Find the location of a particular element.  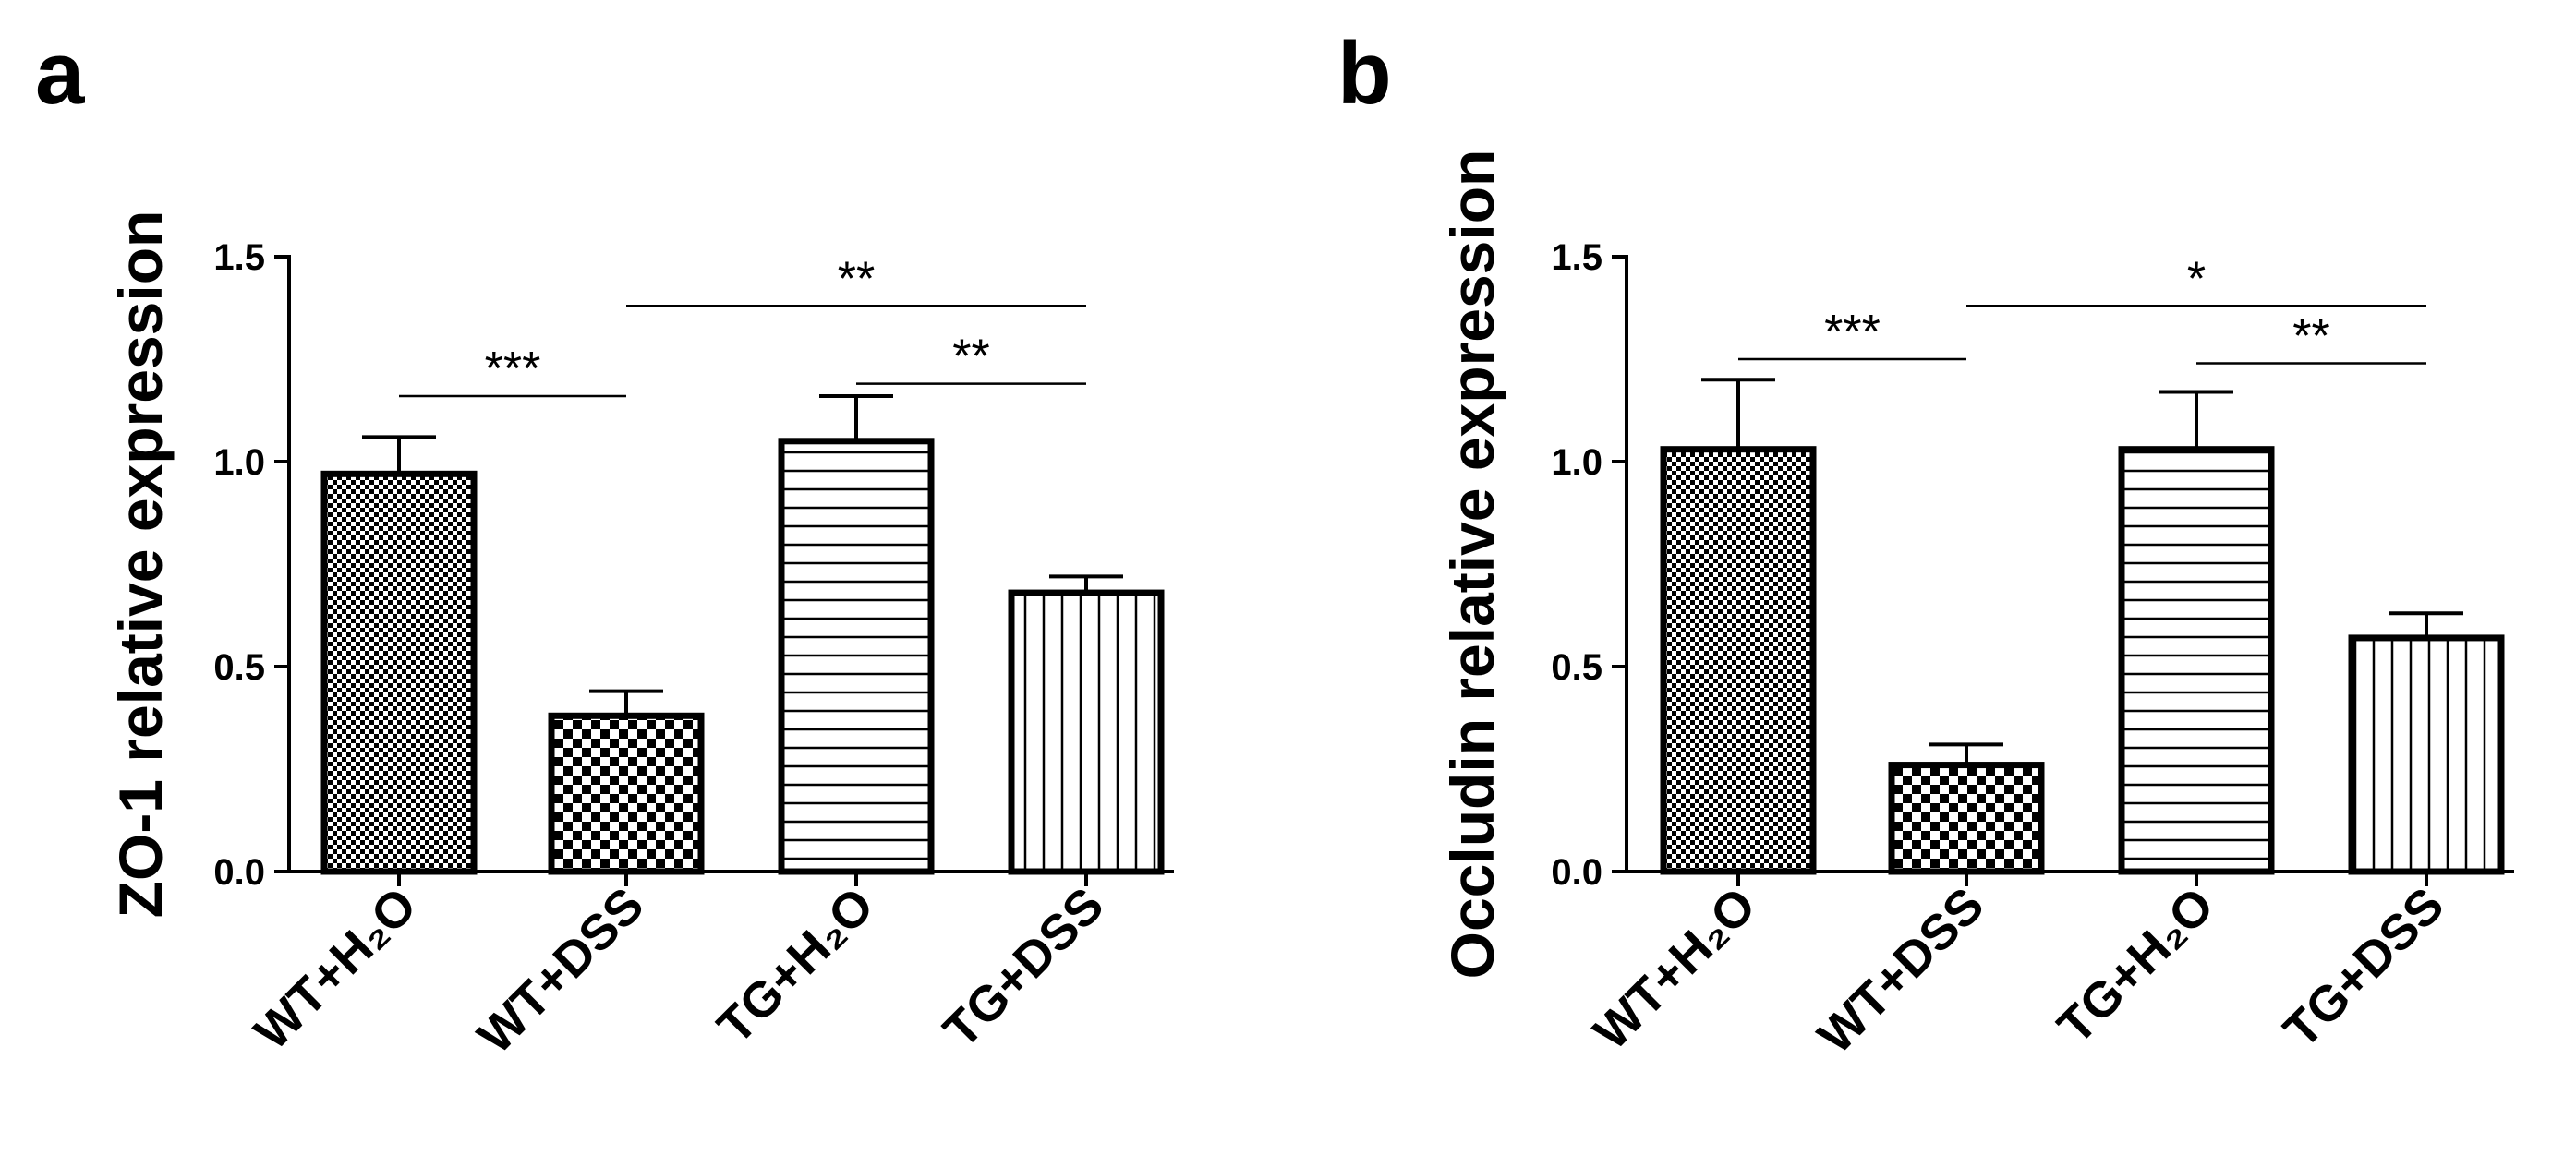

y-axis-label: ZO-1 relative expression is located at coordinates (140, 565).